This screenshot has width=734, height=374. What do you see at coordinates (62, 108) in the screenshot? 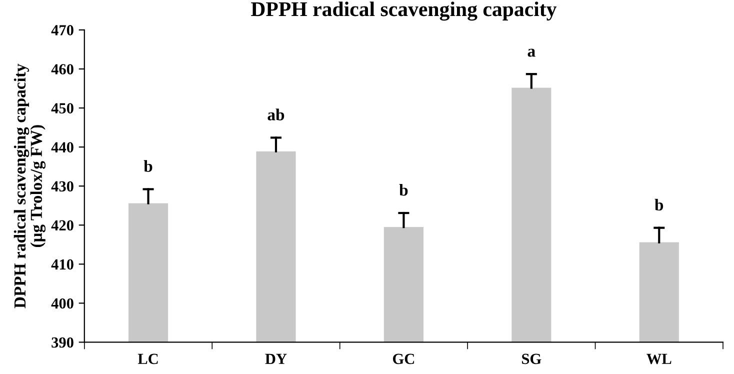
I see `y-tick-label: 450` at bounding box center [62, 108].